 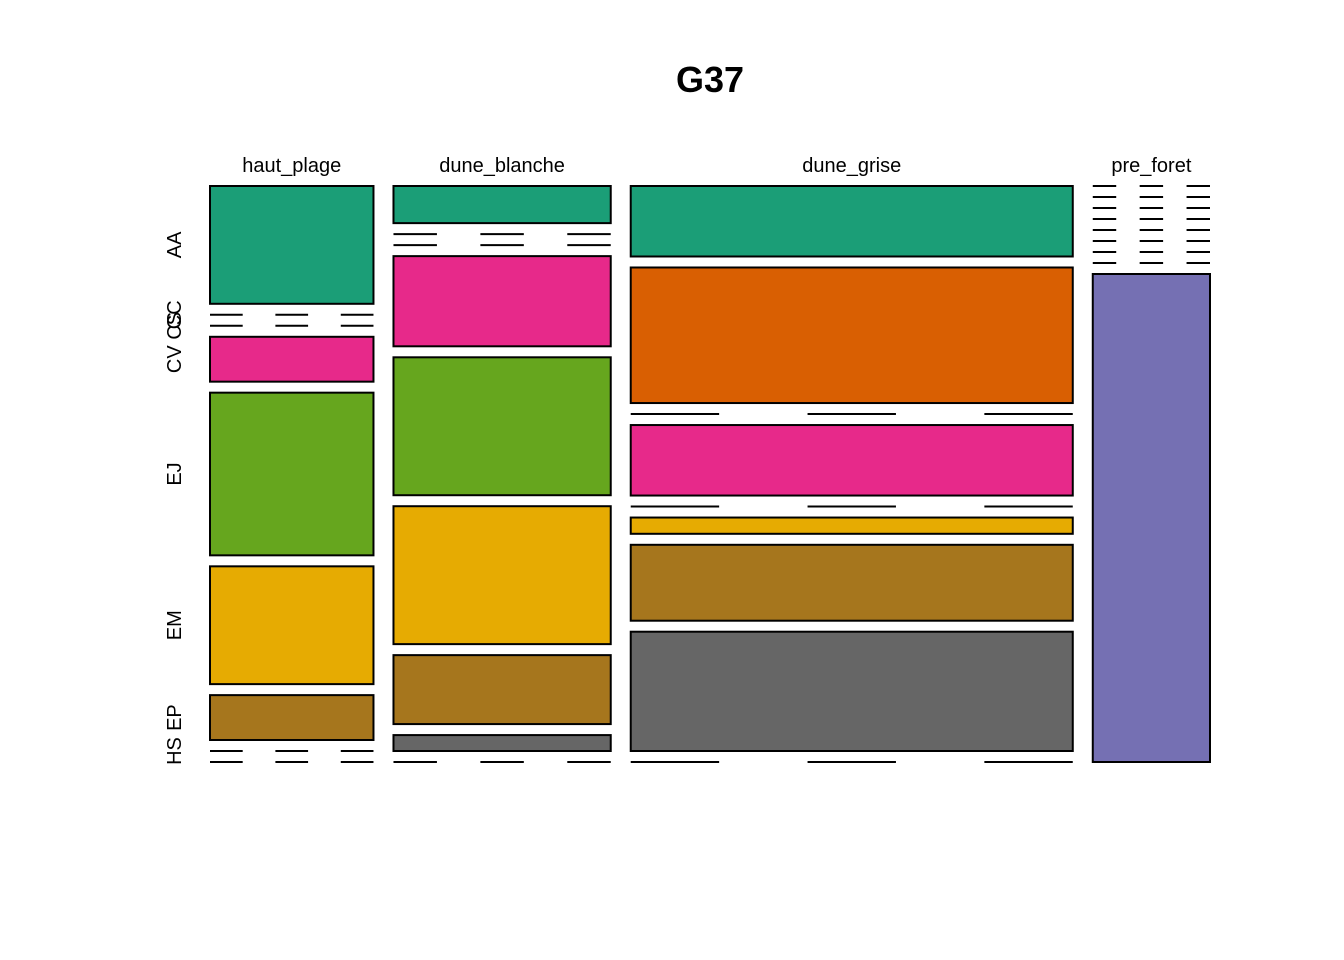 What do you see at coordinates (292, 474) in the screenshot?
I see `cell-haut-plage-ej` at bounding box center [292, 474].